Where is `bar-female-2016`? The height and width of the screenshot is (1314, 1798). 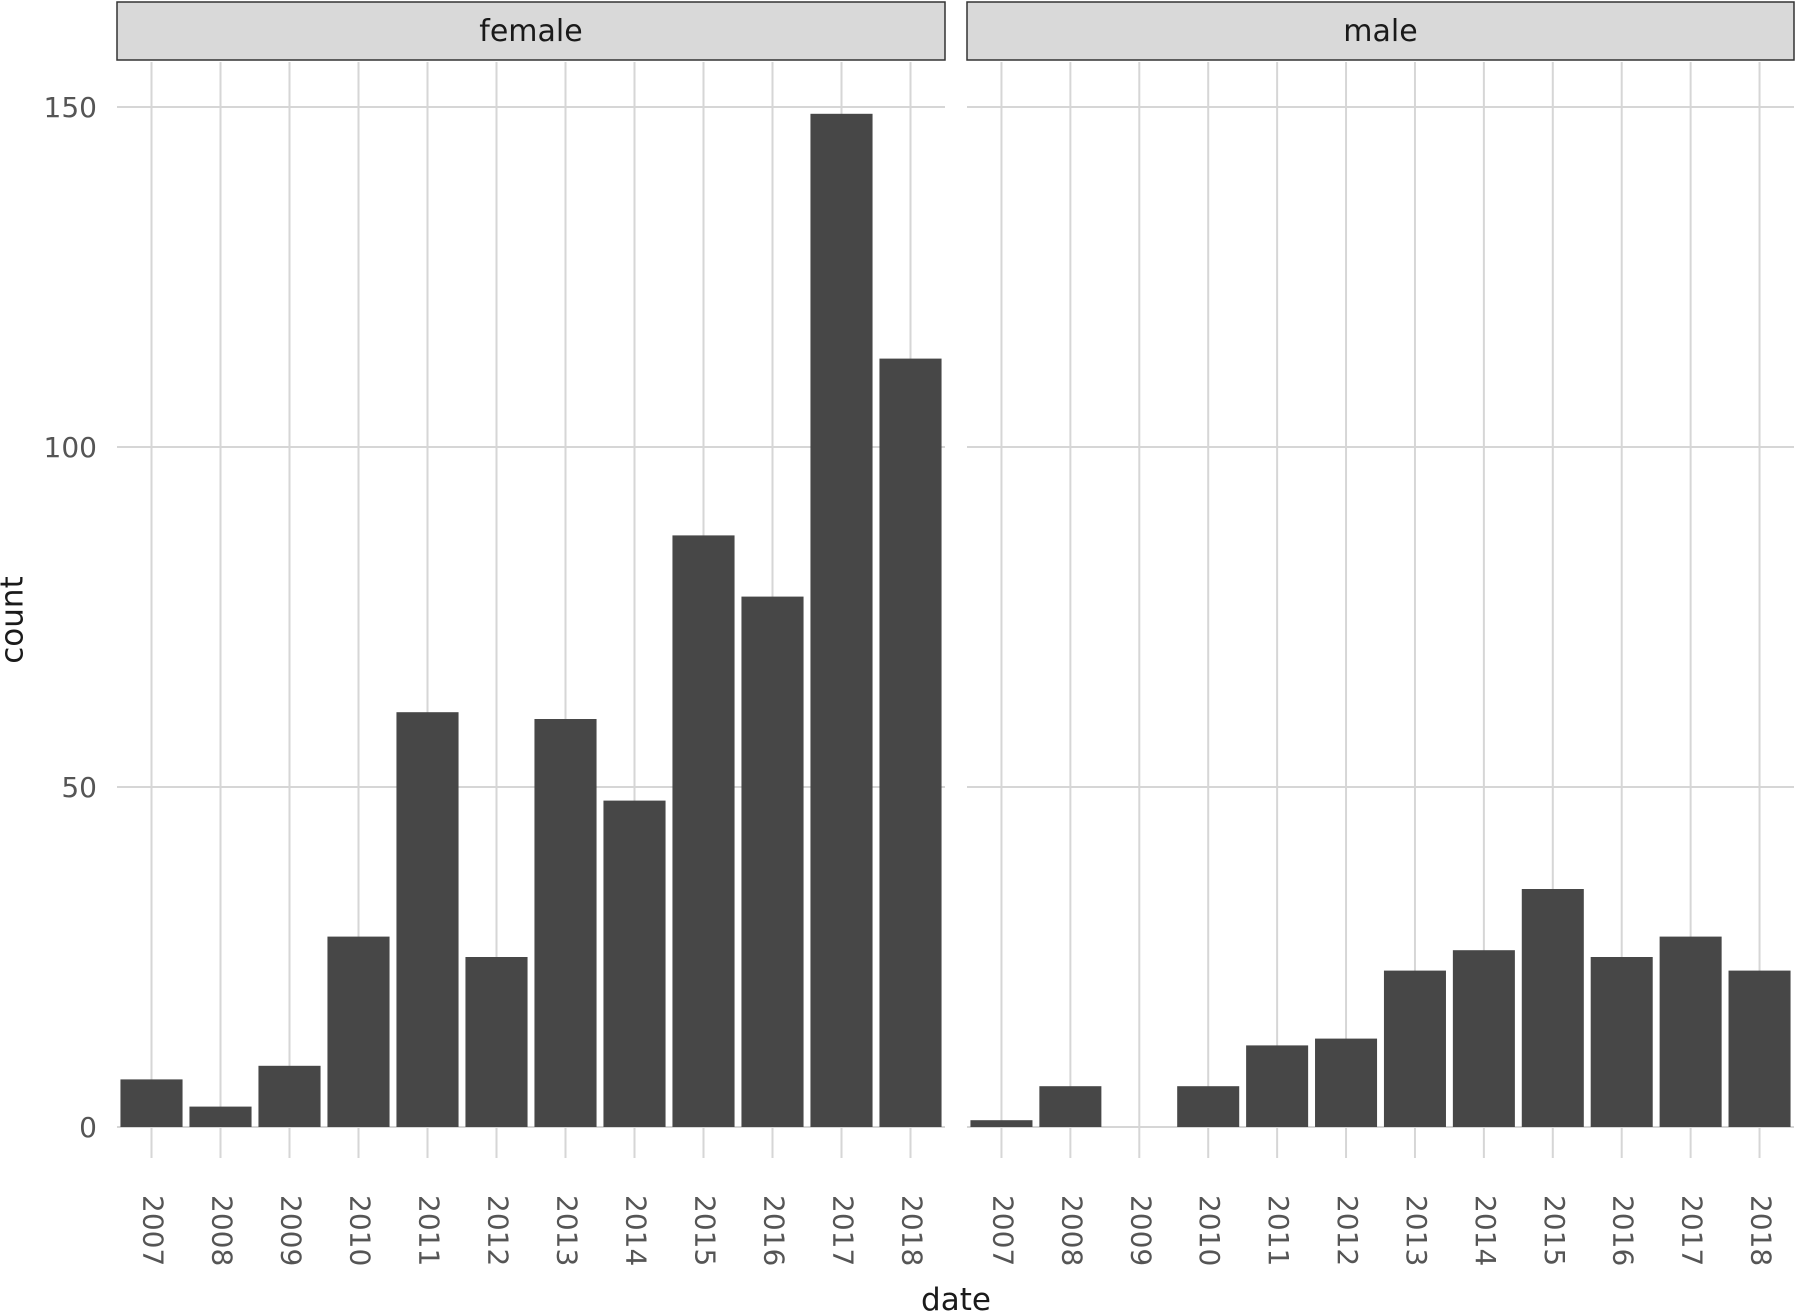
bar-female-2016 is located at coordinates (772, 861).